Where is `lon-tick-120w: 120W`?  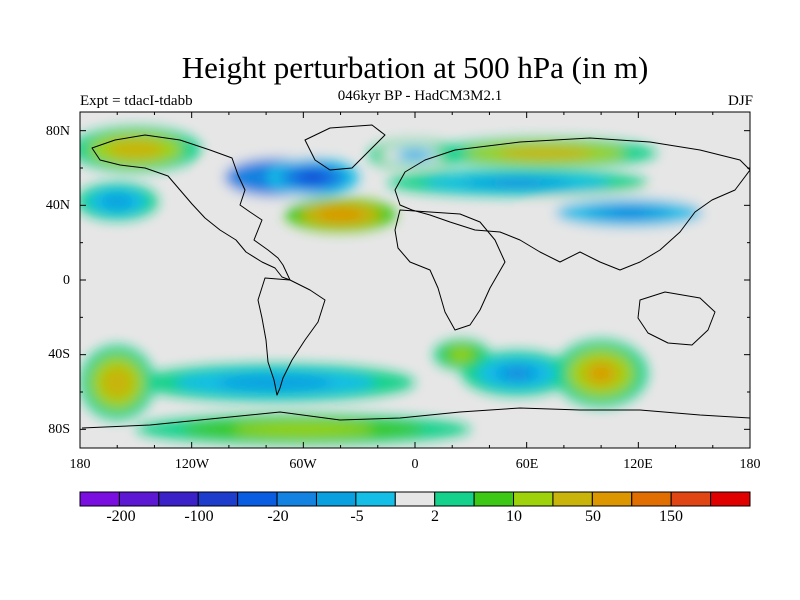
lon-tick-120w: 120W is located at coordinates (192, 464).